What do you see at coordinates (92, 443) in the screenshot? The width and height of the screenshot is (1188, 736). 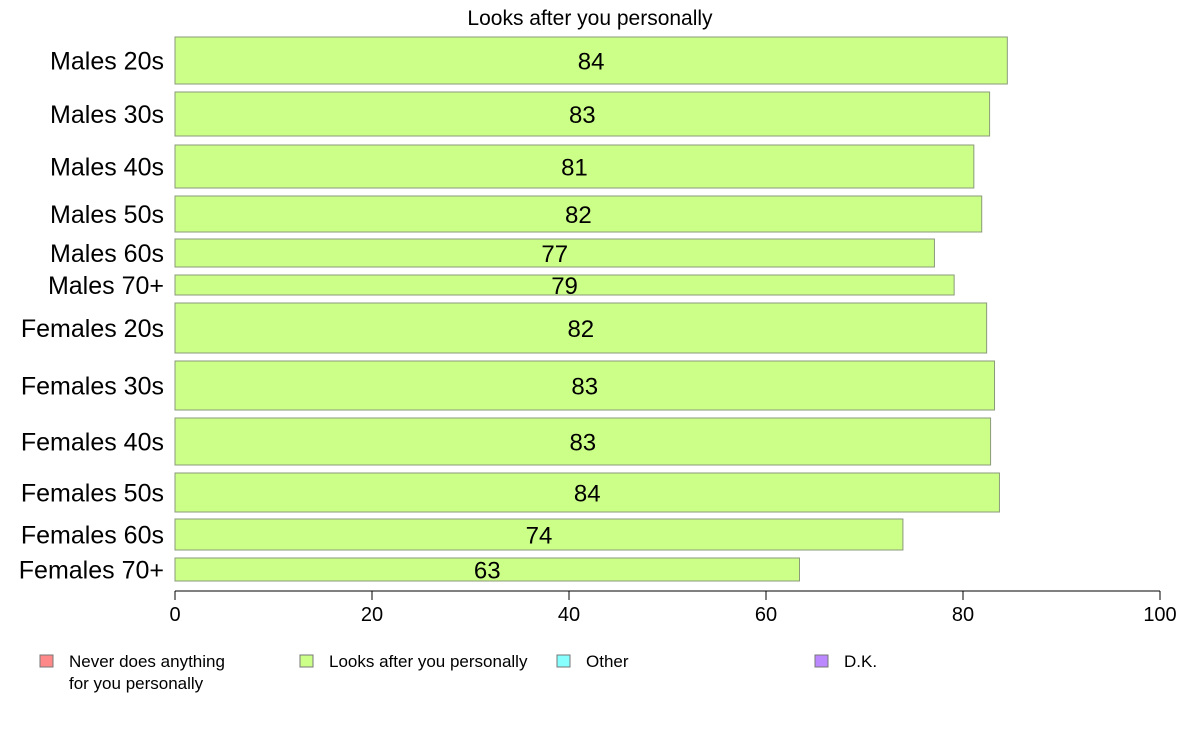 I see `category-label: Females 40s` at bounding box center [92, 443].